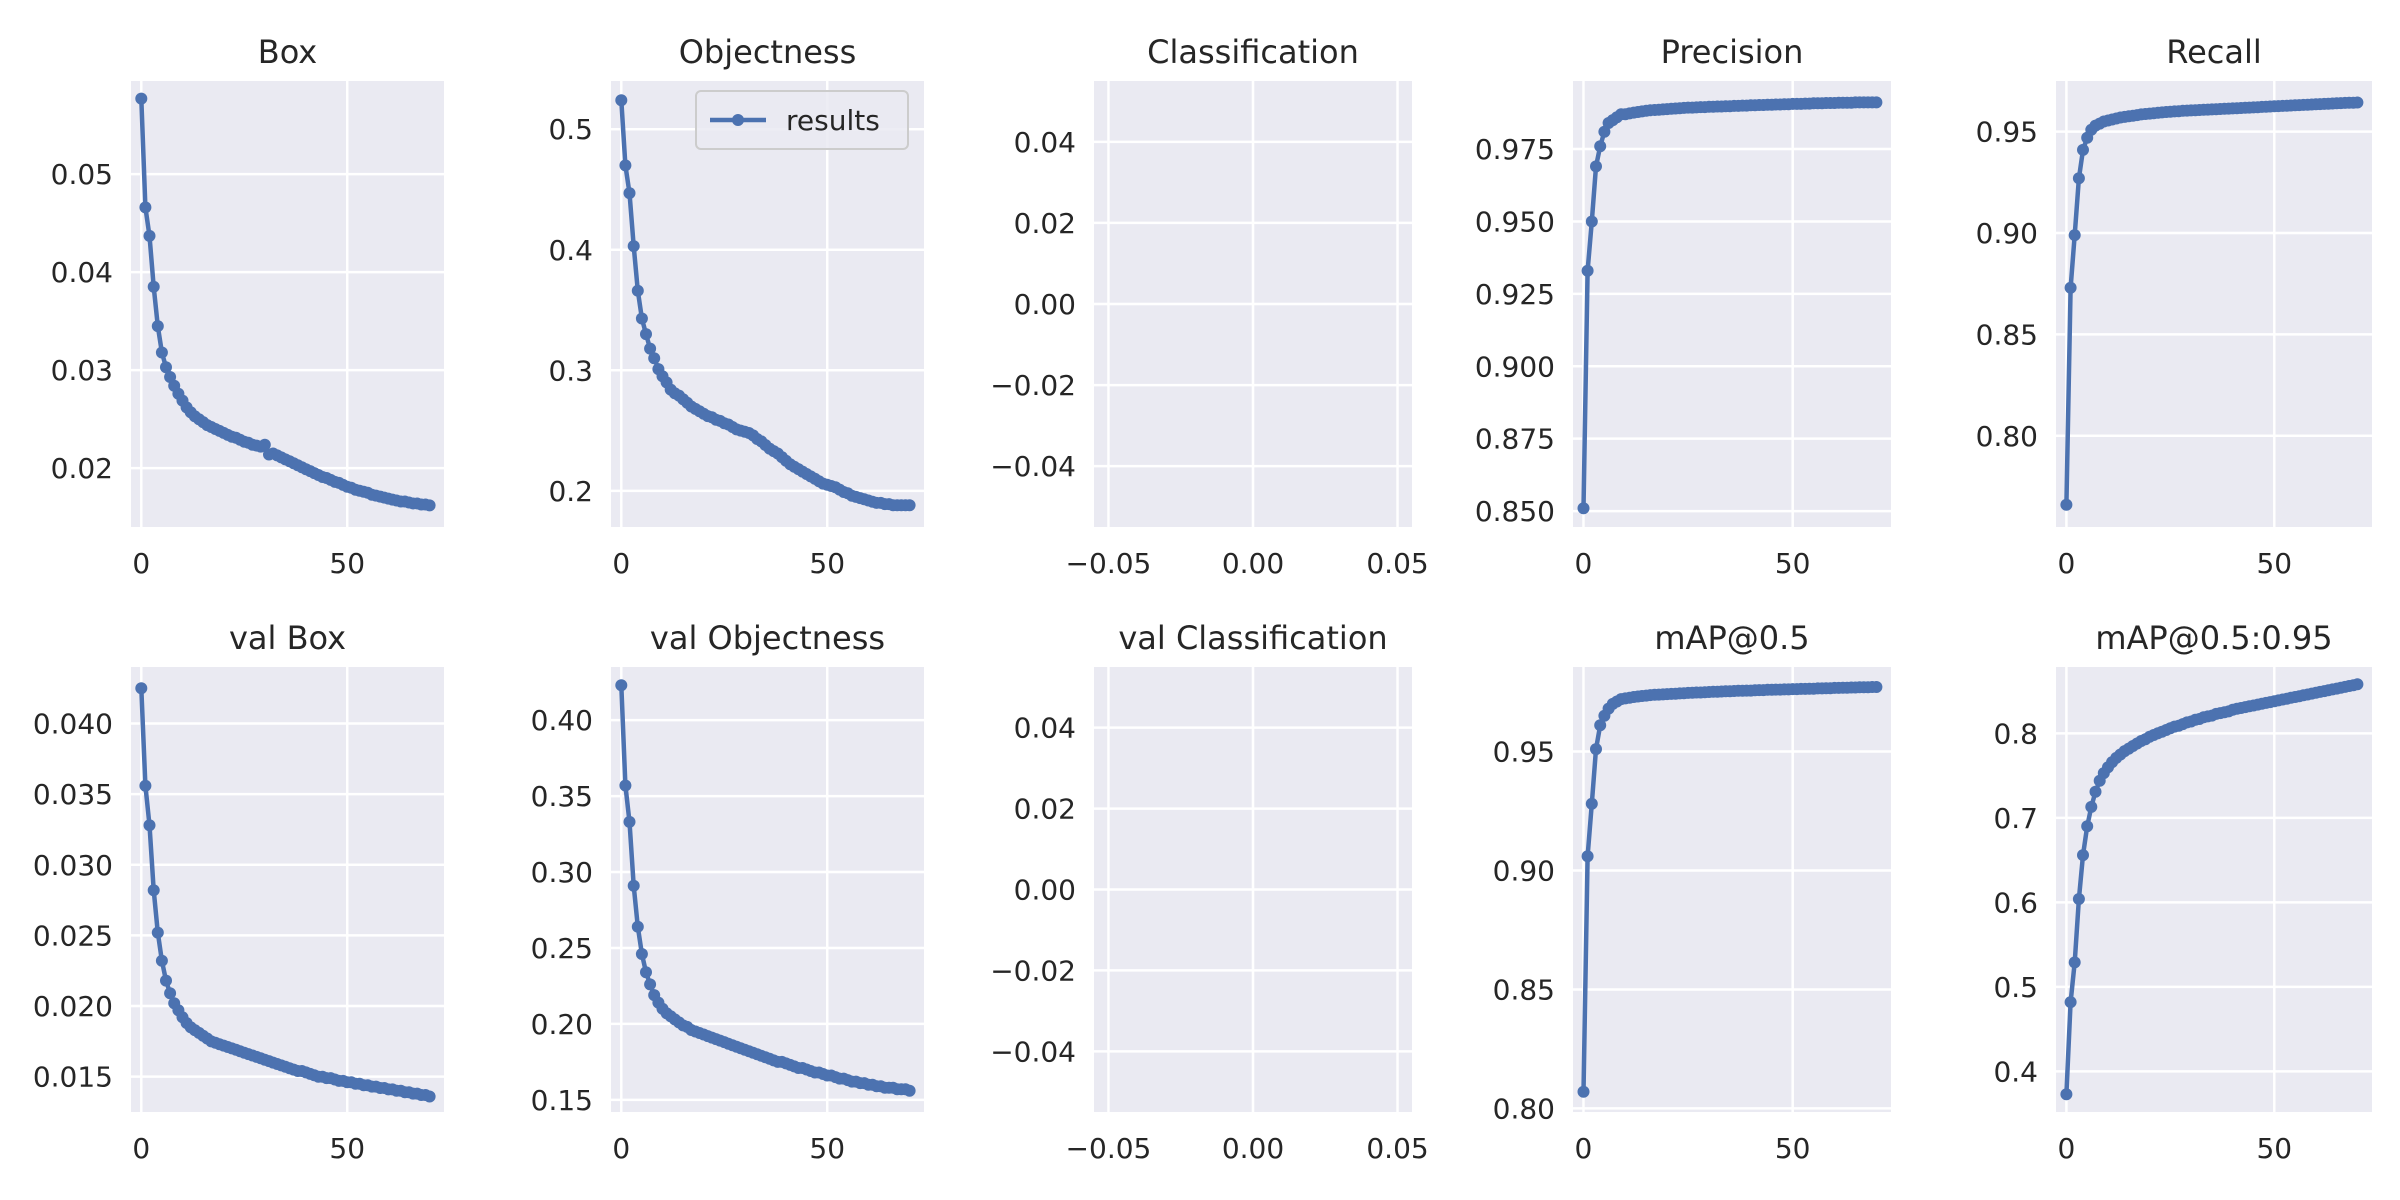 This screenshot has width=2400, height=1200. I want to click on panel-val-box: 0.015 0.020 0.025 0.030 0.035 0.040 0 50 val Box, so click(238, 892).